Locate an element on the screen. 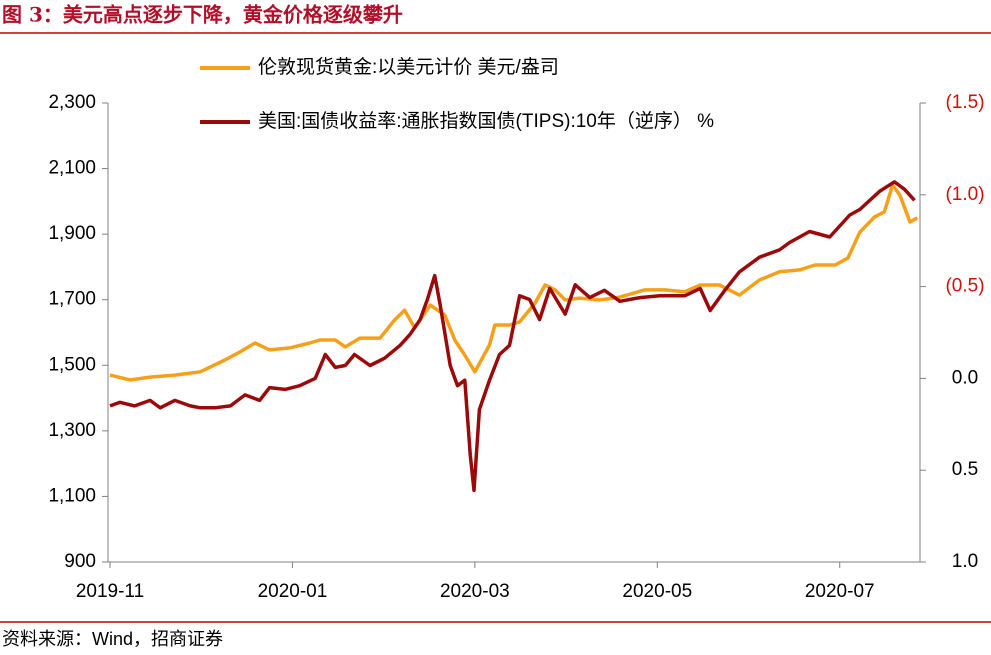  y2-tick-label: 1.0 is located at coordinates (965, 561).